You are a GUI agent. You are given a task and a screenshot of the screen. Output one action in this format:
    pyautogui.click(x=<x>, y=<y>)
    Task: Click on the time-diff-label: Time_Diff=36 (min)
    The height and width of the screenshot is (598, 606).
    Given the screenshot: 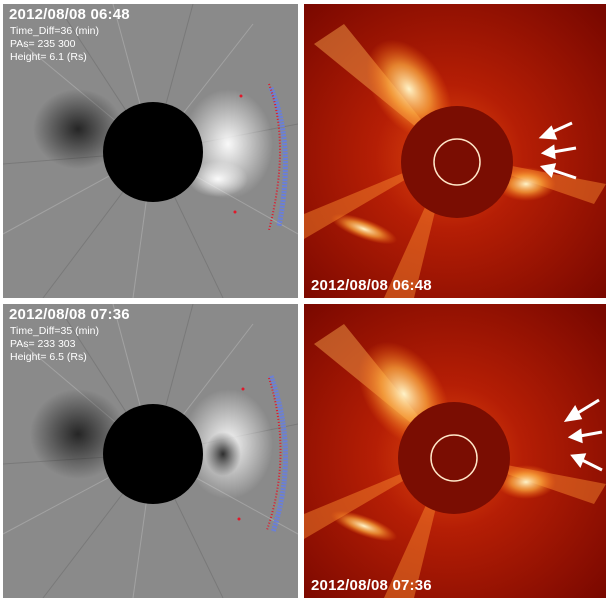 What is the action you would take?
    pyautogui.click(x=54, y=31)
    